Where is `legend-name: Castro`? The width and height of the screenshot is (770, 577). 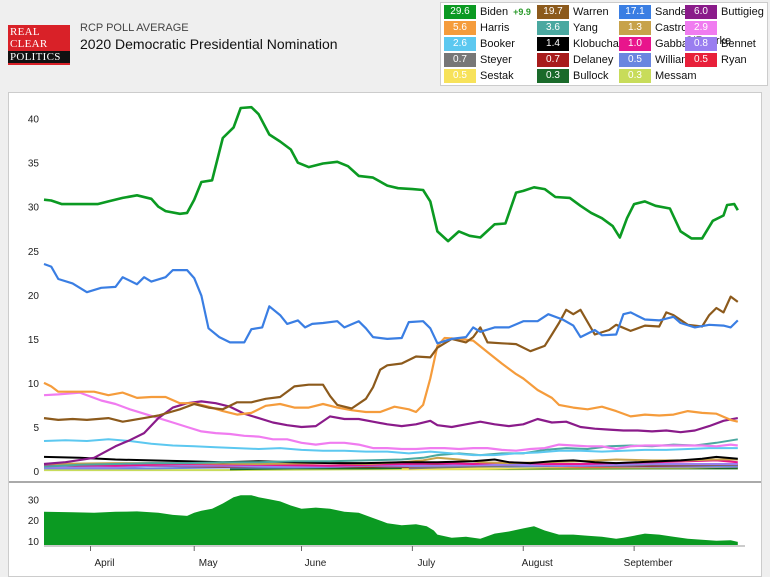 legend-name: Castro is located at coordinates (671, 28).